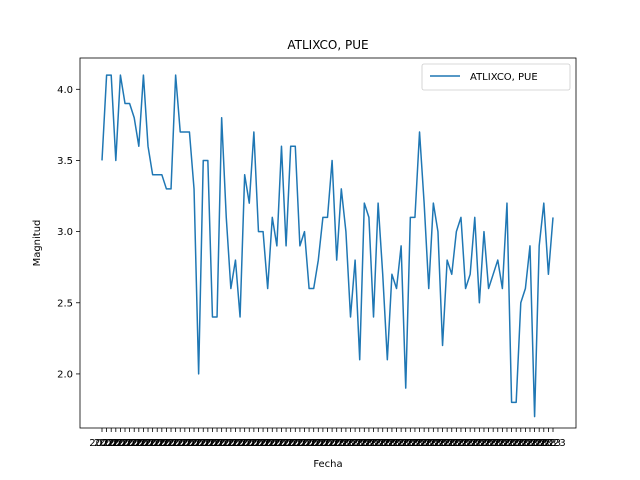  Describe the element at coordinates (65, 374) in the screenshot. I see `y-tick-label: 2.0` at that location.